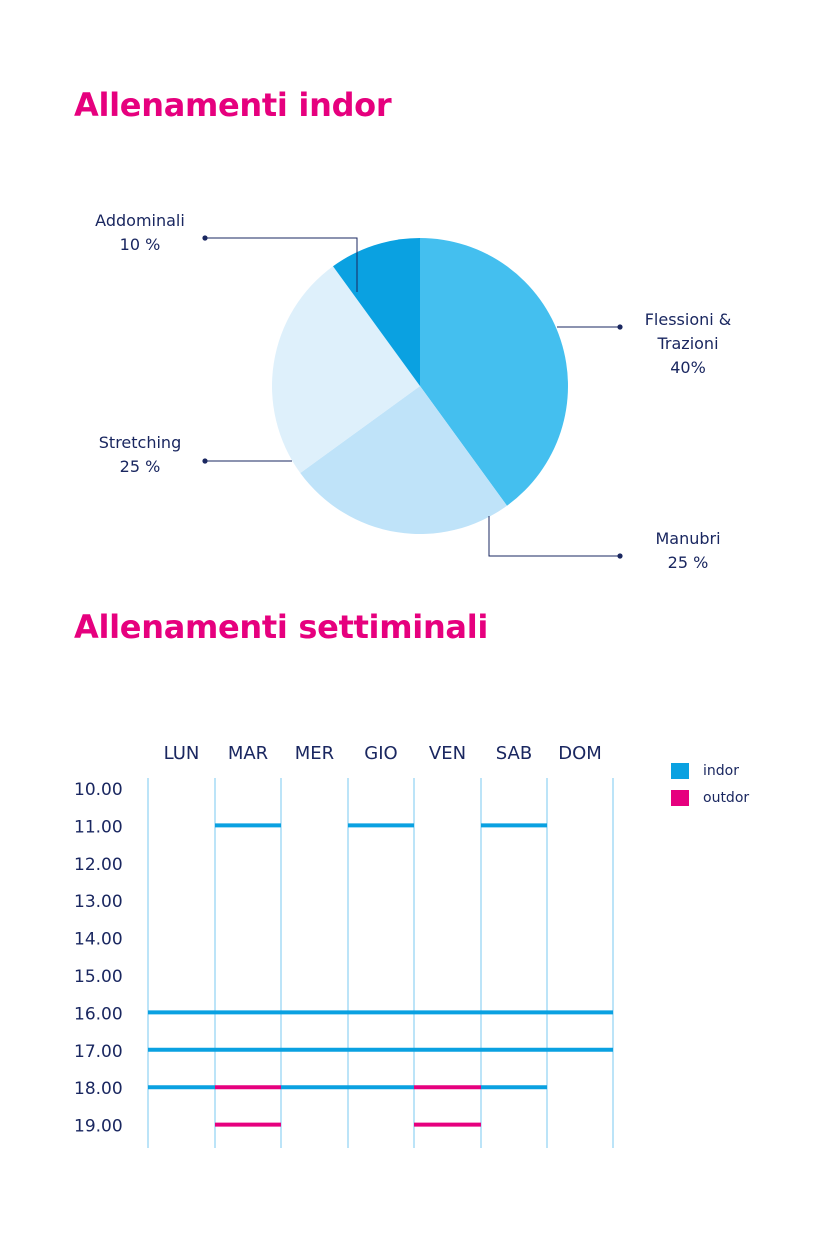  Describe the element at coordinates (688, 319) in the screenshot. I see `pie-slice-label: Flessioni &` at that location.